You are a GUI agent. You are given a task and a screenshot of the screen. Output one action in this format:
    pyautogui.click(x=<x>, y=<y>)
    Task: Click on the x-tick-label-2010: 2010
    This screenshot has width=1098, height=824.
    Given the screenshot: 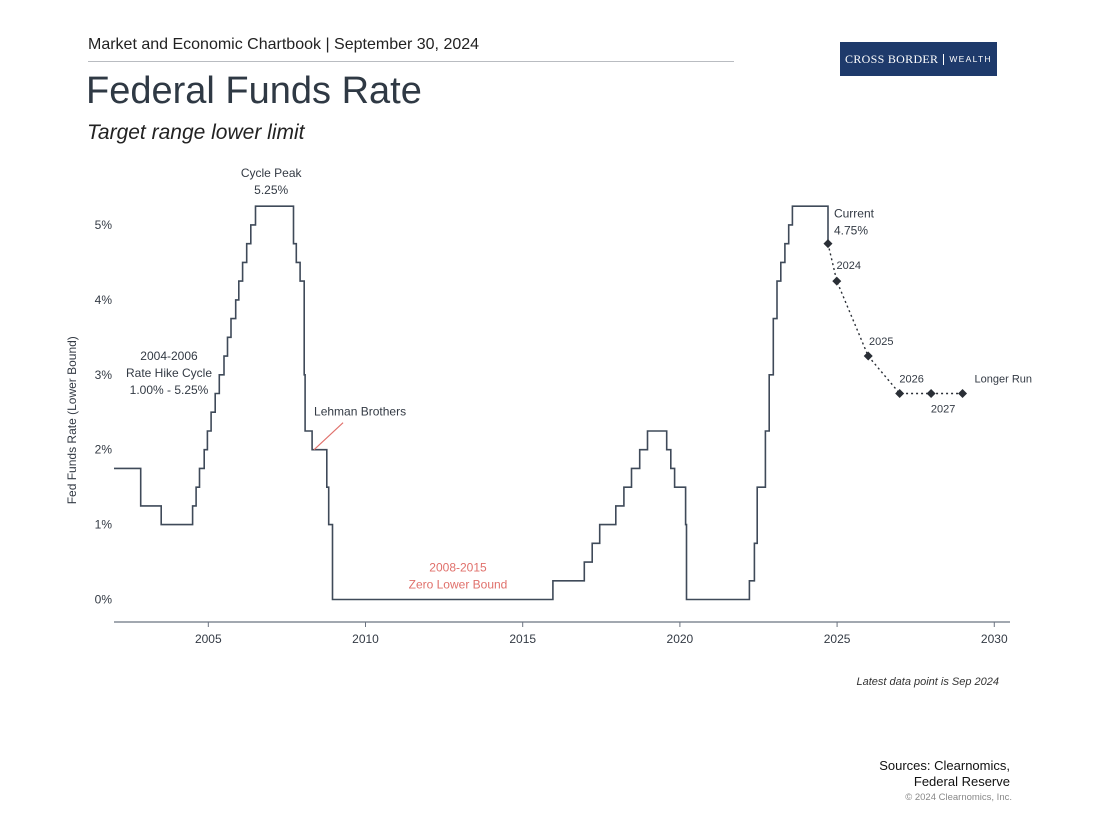 What is the action you would take?
    pyautogui.click(x=365, y=639)
    